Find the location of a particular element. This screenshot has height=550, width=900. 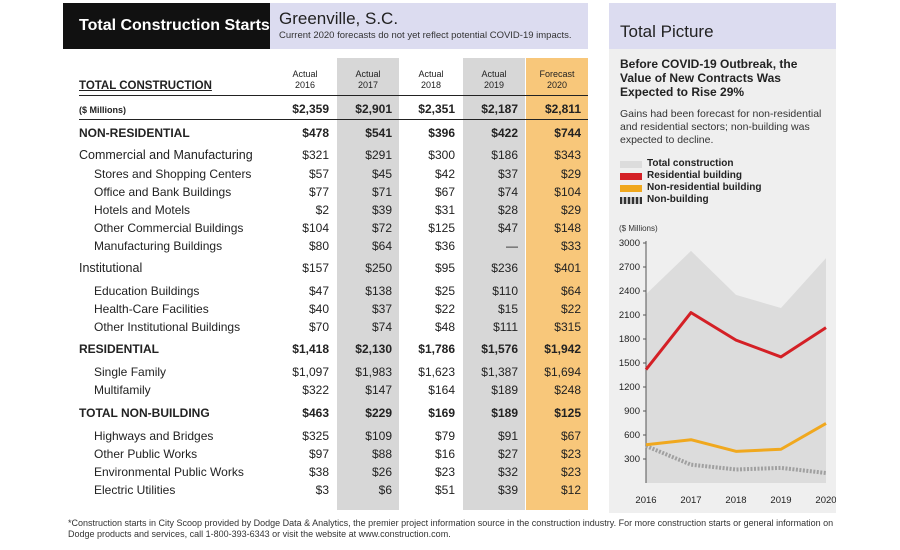

cell-value: $2,901 is located at coordinates (373, 109).